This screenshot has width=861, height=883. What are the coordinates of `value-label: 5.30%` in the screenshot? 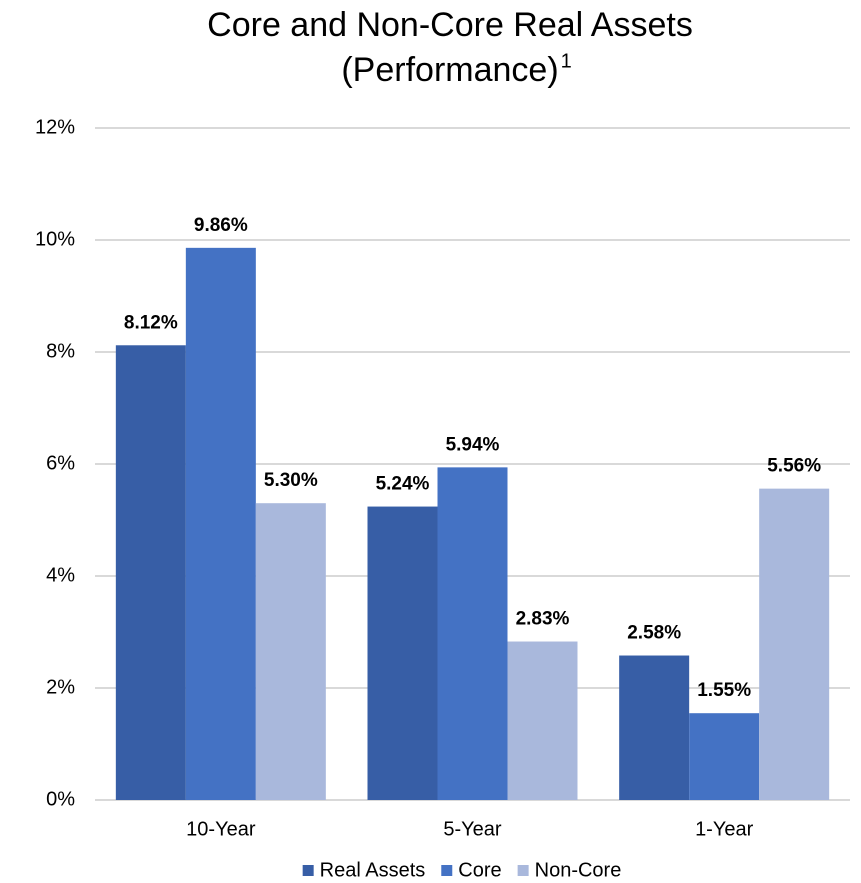 It's located at (291, 480).